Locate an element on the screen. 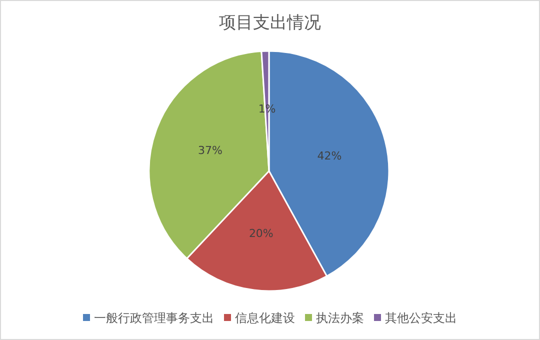  data-label: 37% is located at coordinates (210, 150).